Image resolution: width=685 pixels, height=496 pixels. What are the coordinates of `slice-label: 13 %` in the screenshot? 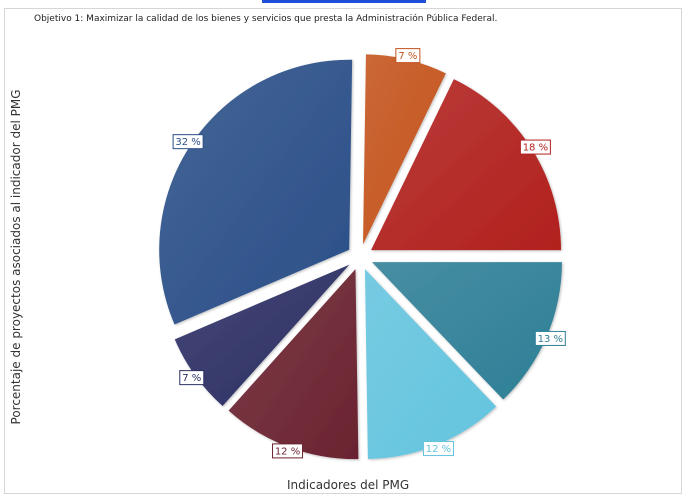 It's located at (550, 338).